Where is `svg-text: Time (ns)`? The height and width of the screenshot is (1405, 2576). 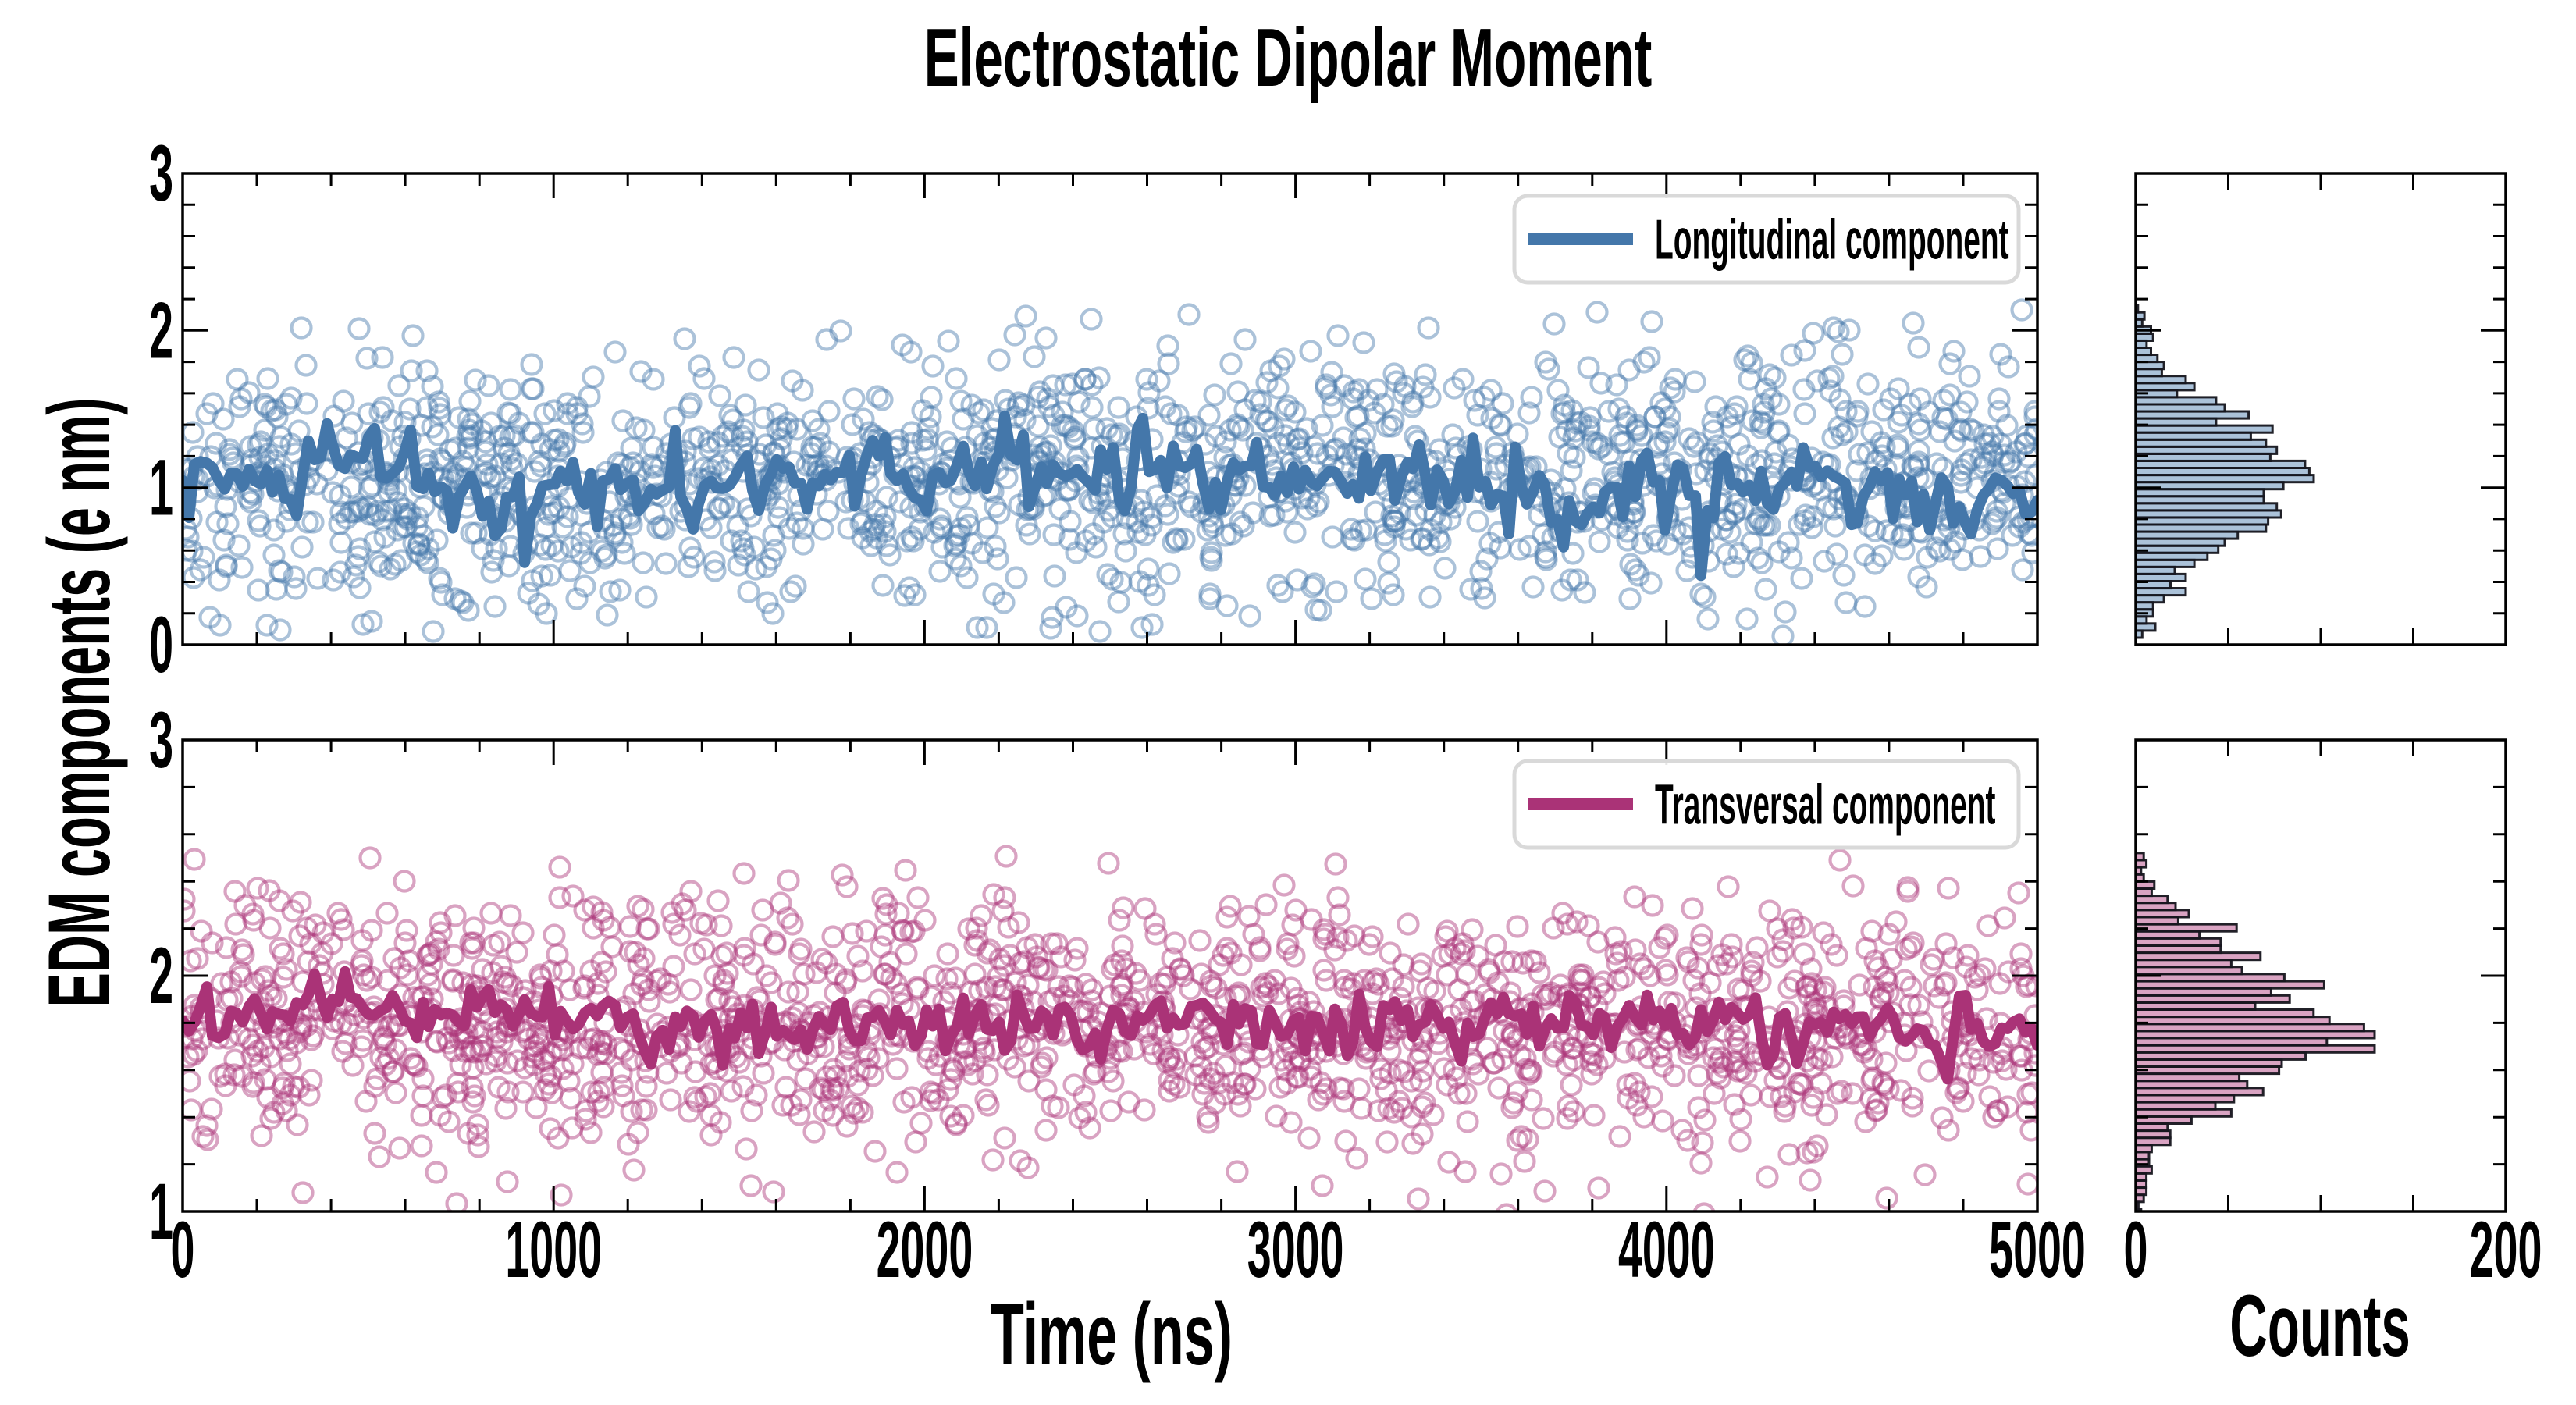
svg-text: Time (ns) is located at coordinates (1112, 1334).